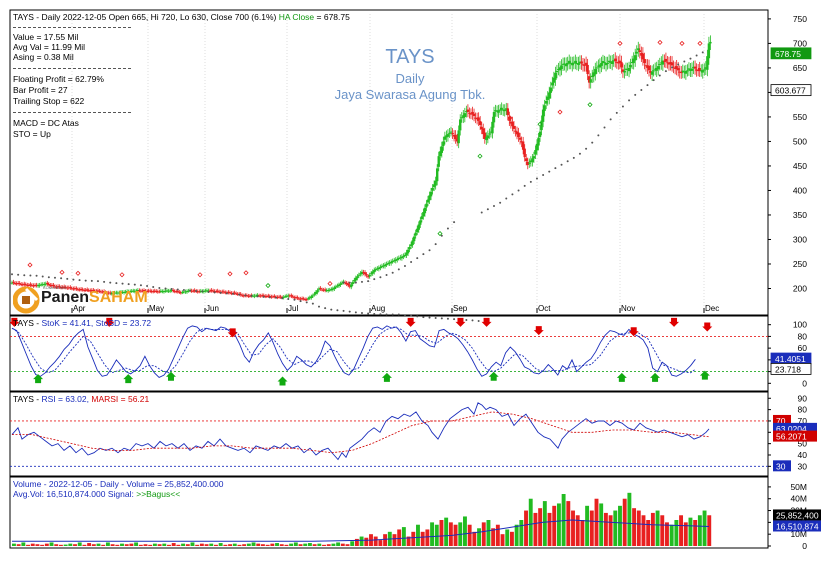 This screenshot has width=822, height=561. What do you see at coordinates (790, 91) in the screenshot?
I see `price-last-label: 603.677` at bounding box center [790, 91].